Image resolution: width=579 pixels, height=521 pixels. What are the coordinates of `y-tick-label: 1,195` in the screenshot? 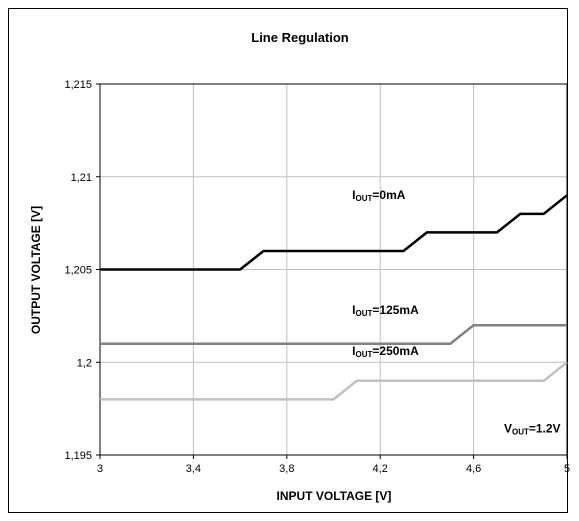 It's located at (78, 456).